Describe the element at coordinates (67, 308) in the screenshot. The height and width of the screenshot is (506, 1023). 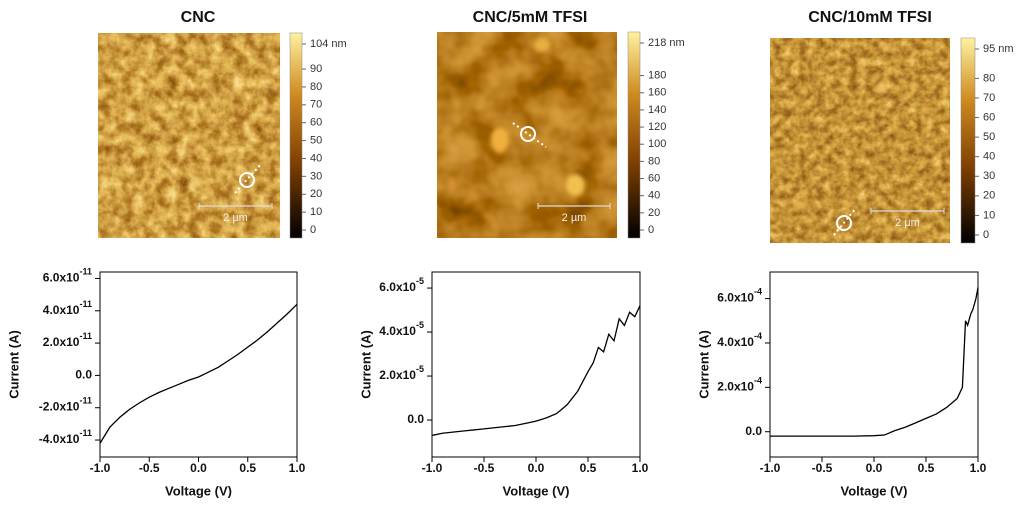
I see `y-tick-label: 4.0x10⁻¹¹` at that location.